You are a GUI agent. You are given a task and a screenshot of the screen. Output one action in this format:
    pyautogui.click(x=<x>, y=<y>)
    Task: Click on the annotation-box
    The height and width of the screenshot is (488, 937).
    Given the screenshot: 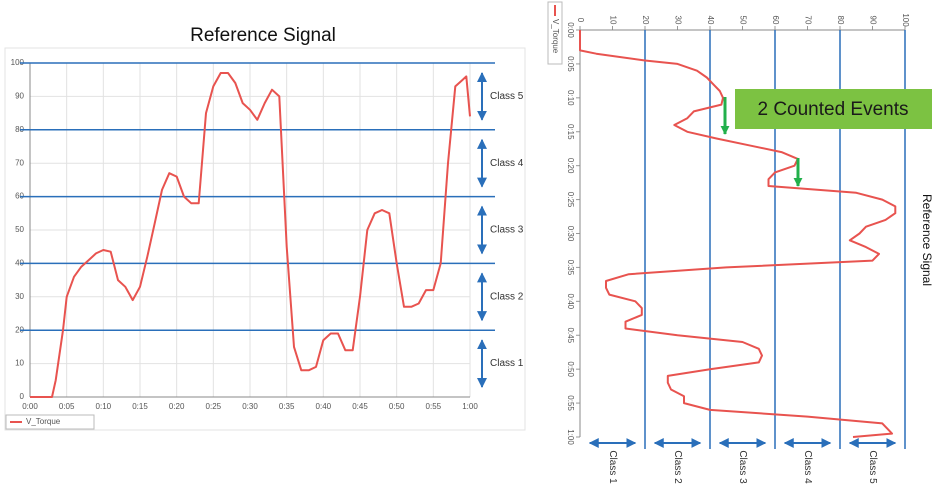 What is the action you would take?
    pyautogui.click(x=833, y=109)
    